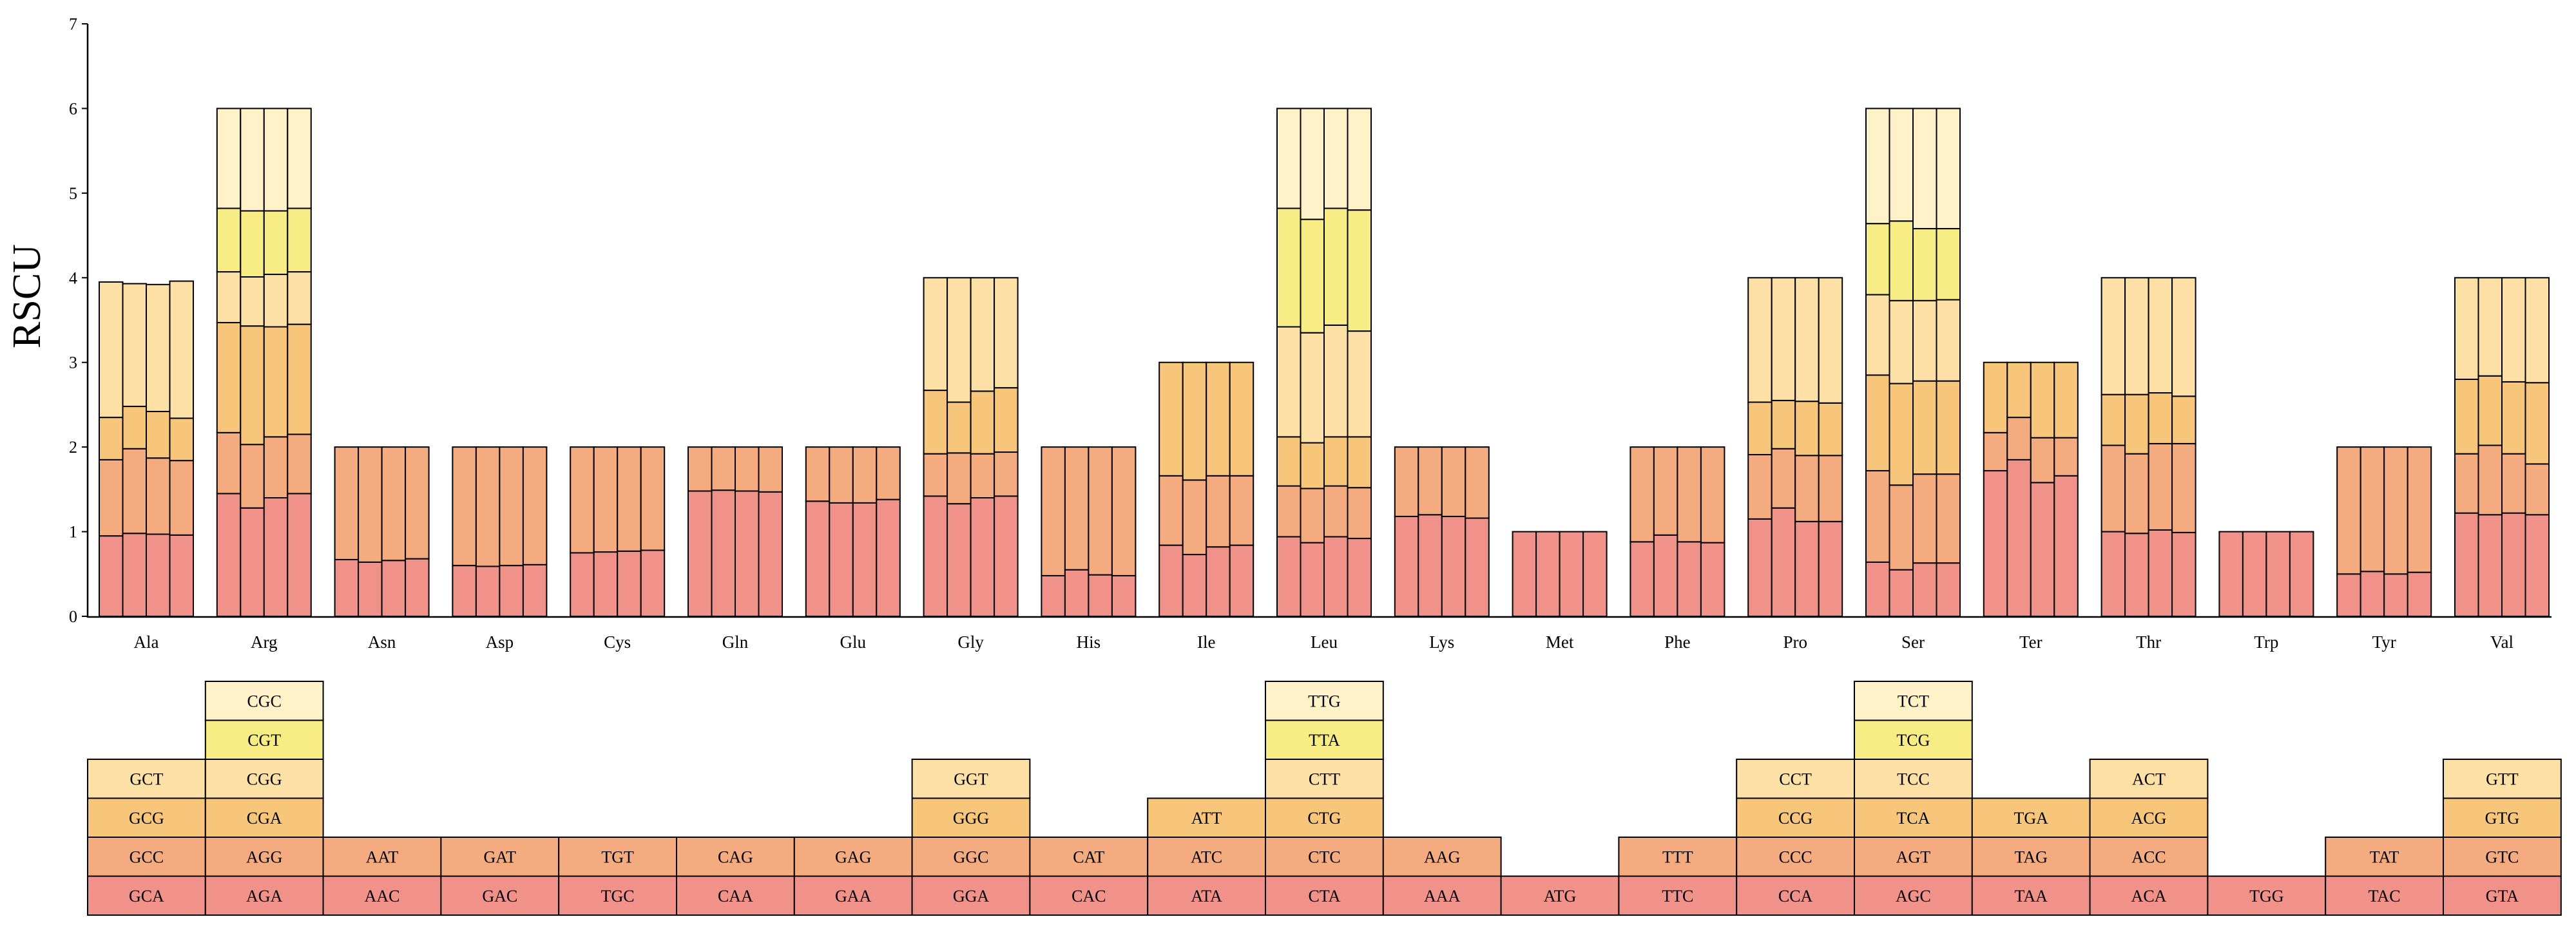  What do you see at coordinates (618, 642) in the screenshot?
I see `x-tick-label: Cys` at bounding box center [618, 642].